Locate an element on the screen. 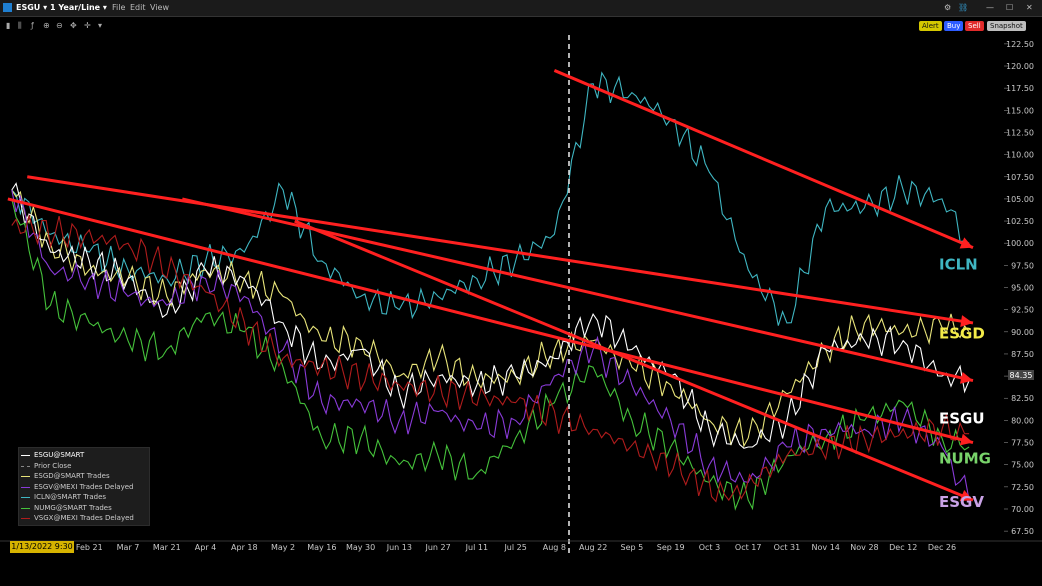 The height and width of the screenshot is (586, 1042). menu-file: File is located at coordinates (119, 7).